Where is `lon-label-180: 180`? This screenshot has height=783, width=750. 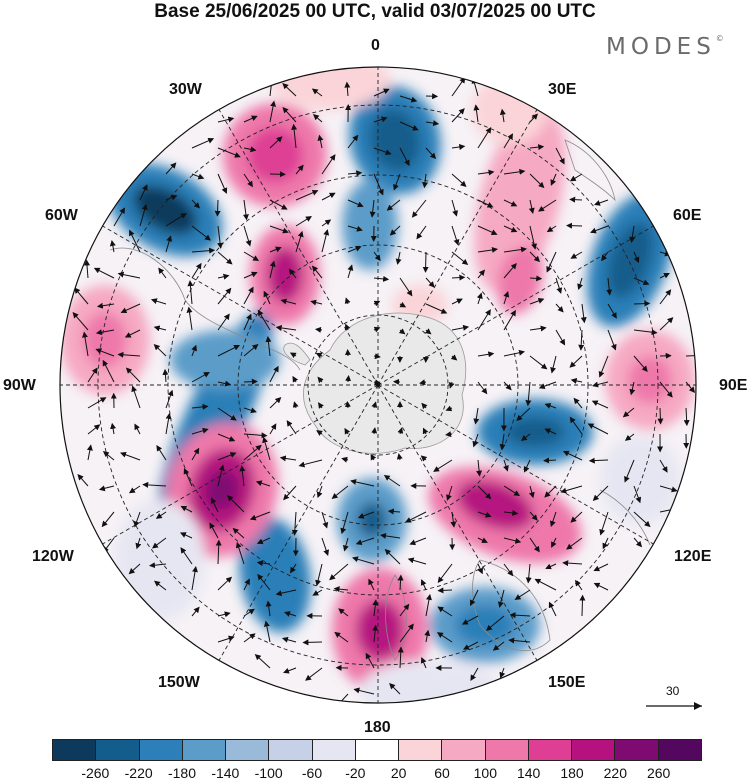 lon-label-180: 180 is located at coordinates (377, 727).